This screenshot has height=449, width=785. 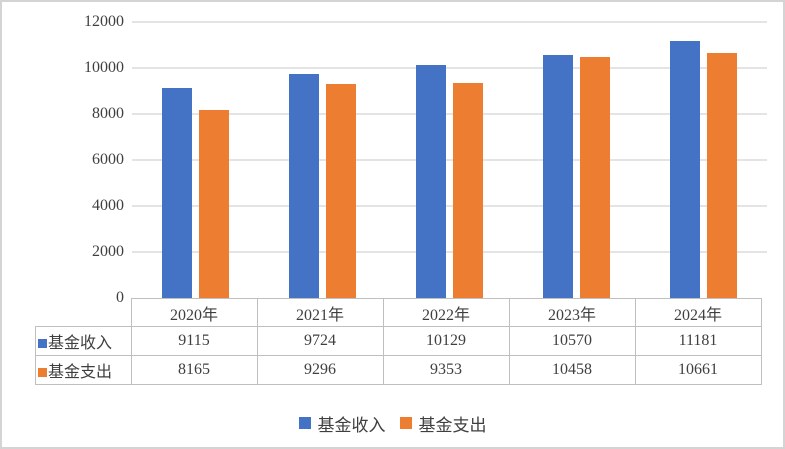 I want to click on table-value-cell: 9115, so click(x=194, y=341).